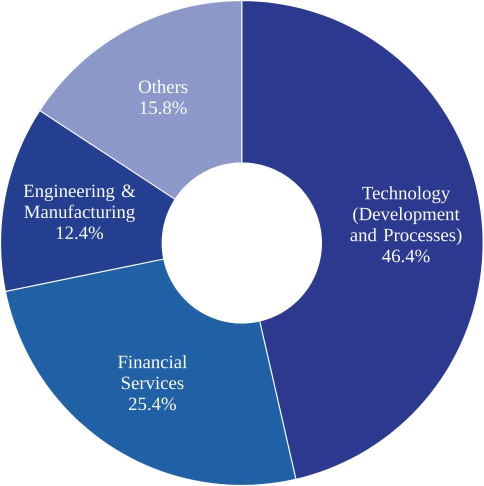  I want to click on slice-label: Engineering & Manufacturing, so click(80, 203).